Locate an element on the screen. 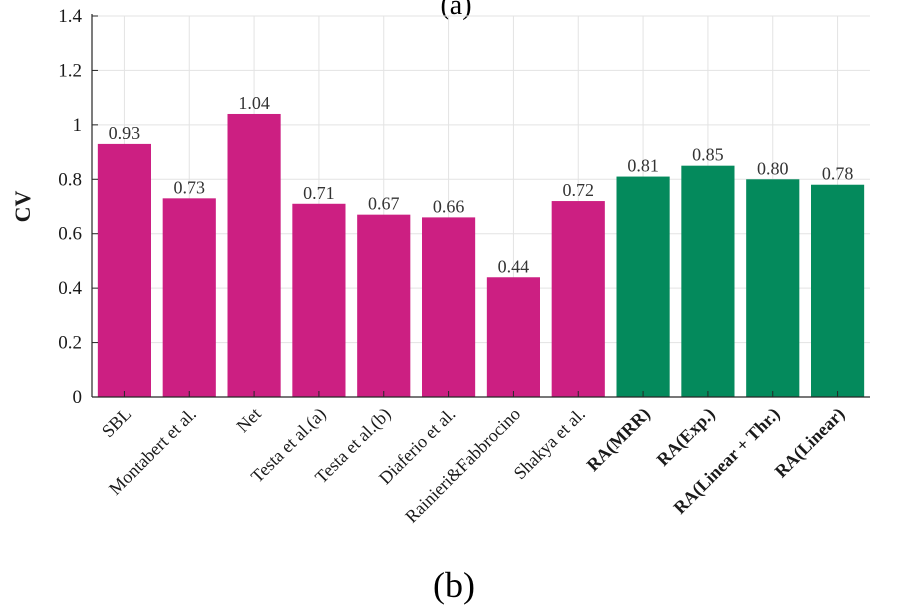  x-category-label-6: Rainieri&Fabbrocino is located at coordinates (462, 465).